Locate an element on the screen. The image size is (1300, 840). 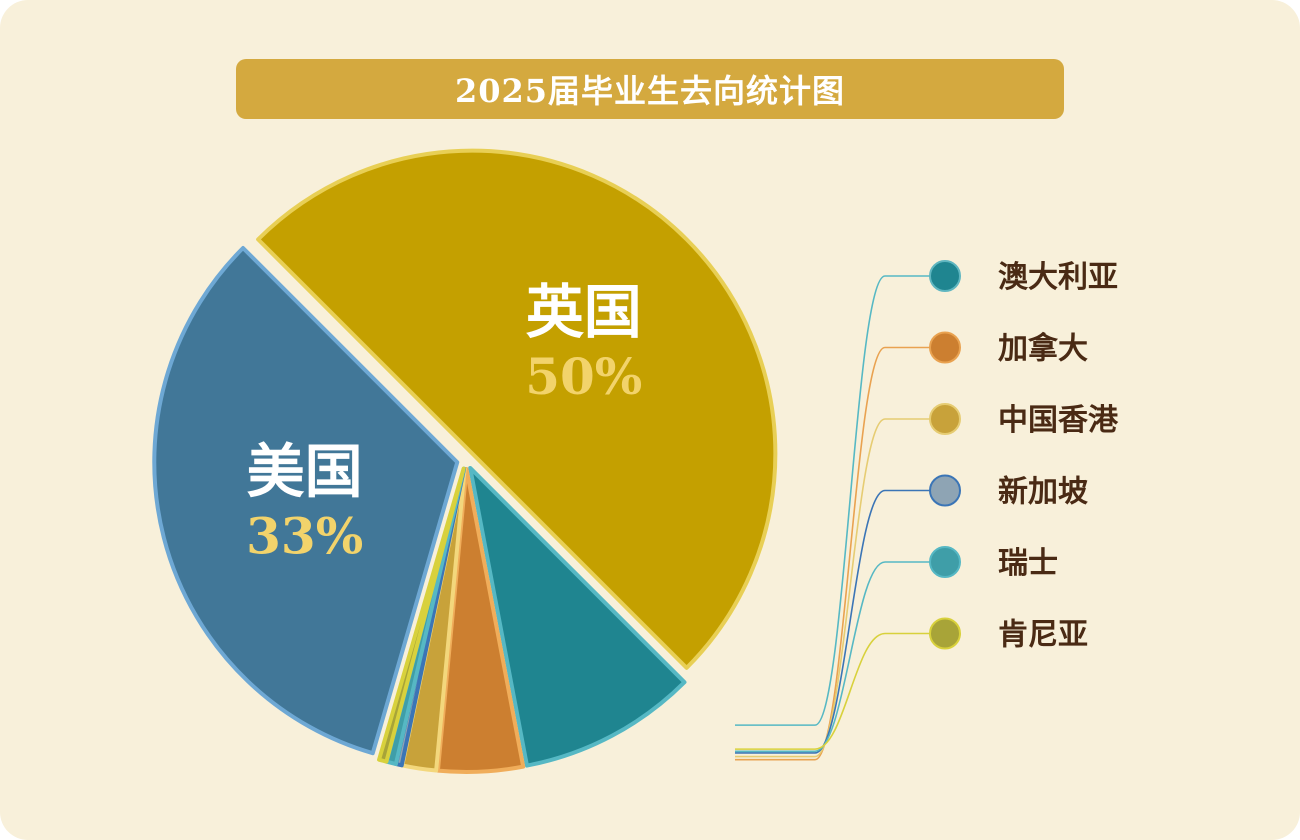
legend-label: 瑞士 is located at coordinates (1028, 563).